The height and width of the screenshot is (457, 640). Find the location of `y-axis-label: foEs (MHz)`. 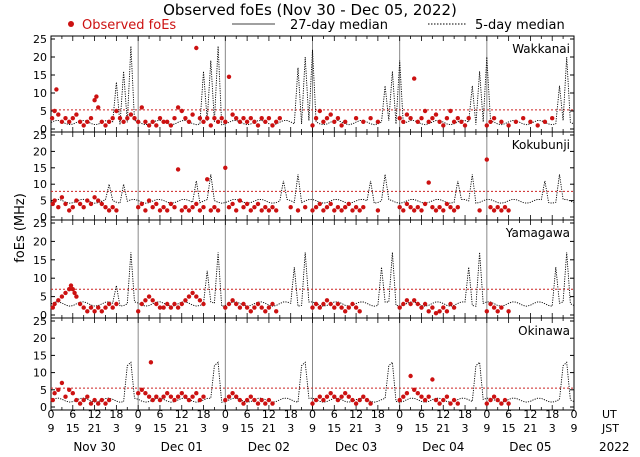

y-axis-label: foEs (MHz) is located at coordinates (20, 228).